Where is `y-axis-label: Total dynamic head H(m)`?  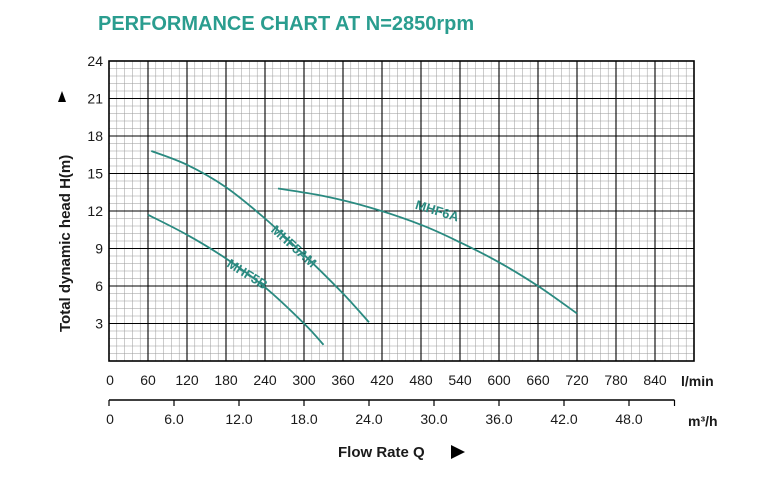
y-axis-label: Total dynamic head H(m) is located at coordinates (65, 243).